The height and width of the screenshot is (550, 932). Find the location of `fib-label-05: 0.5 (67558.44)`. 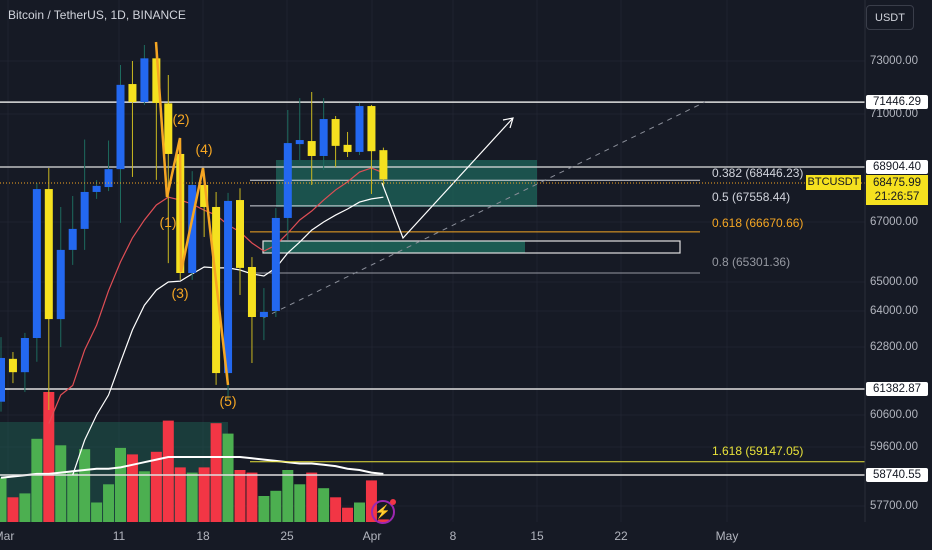

fib-label-05: 0.5 (67558.44) is located at coordinates (751, 197).